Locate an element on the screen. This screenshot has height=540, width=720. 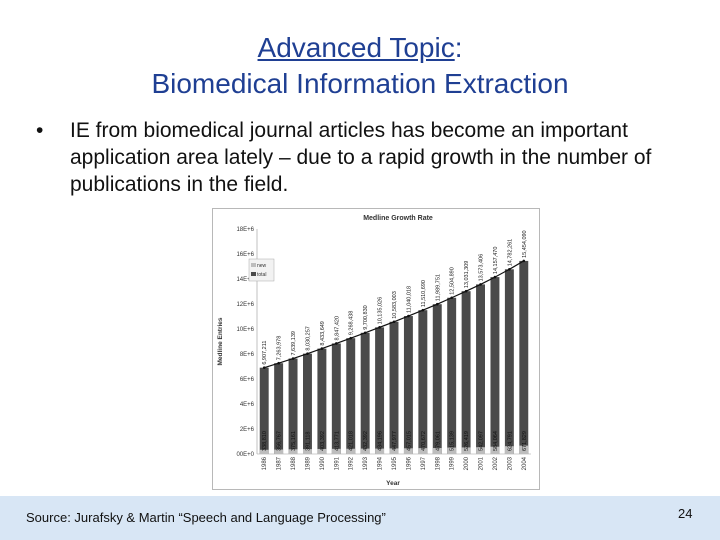
new-data-label: 338,810 is located at coordinates (265, 441).